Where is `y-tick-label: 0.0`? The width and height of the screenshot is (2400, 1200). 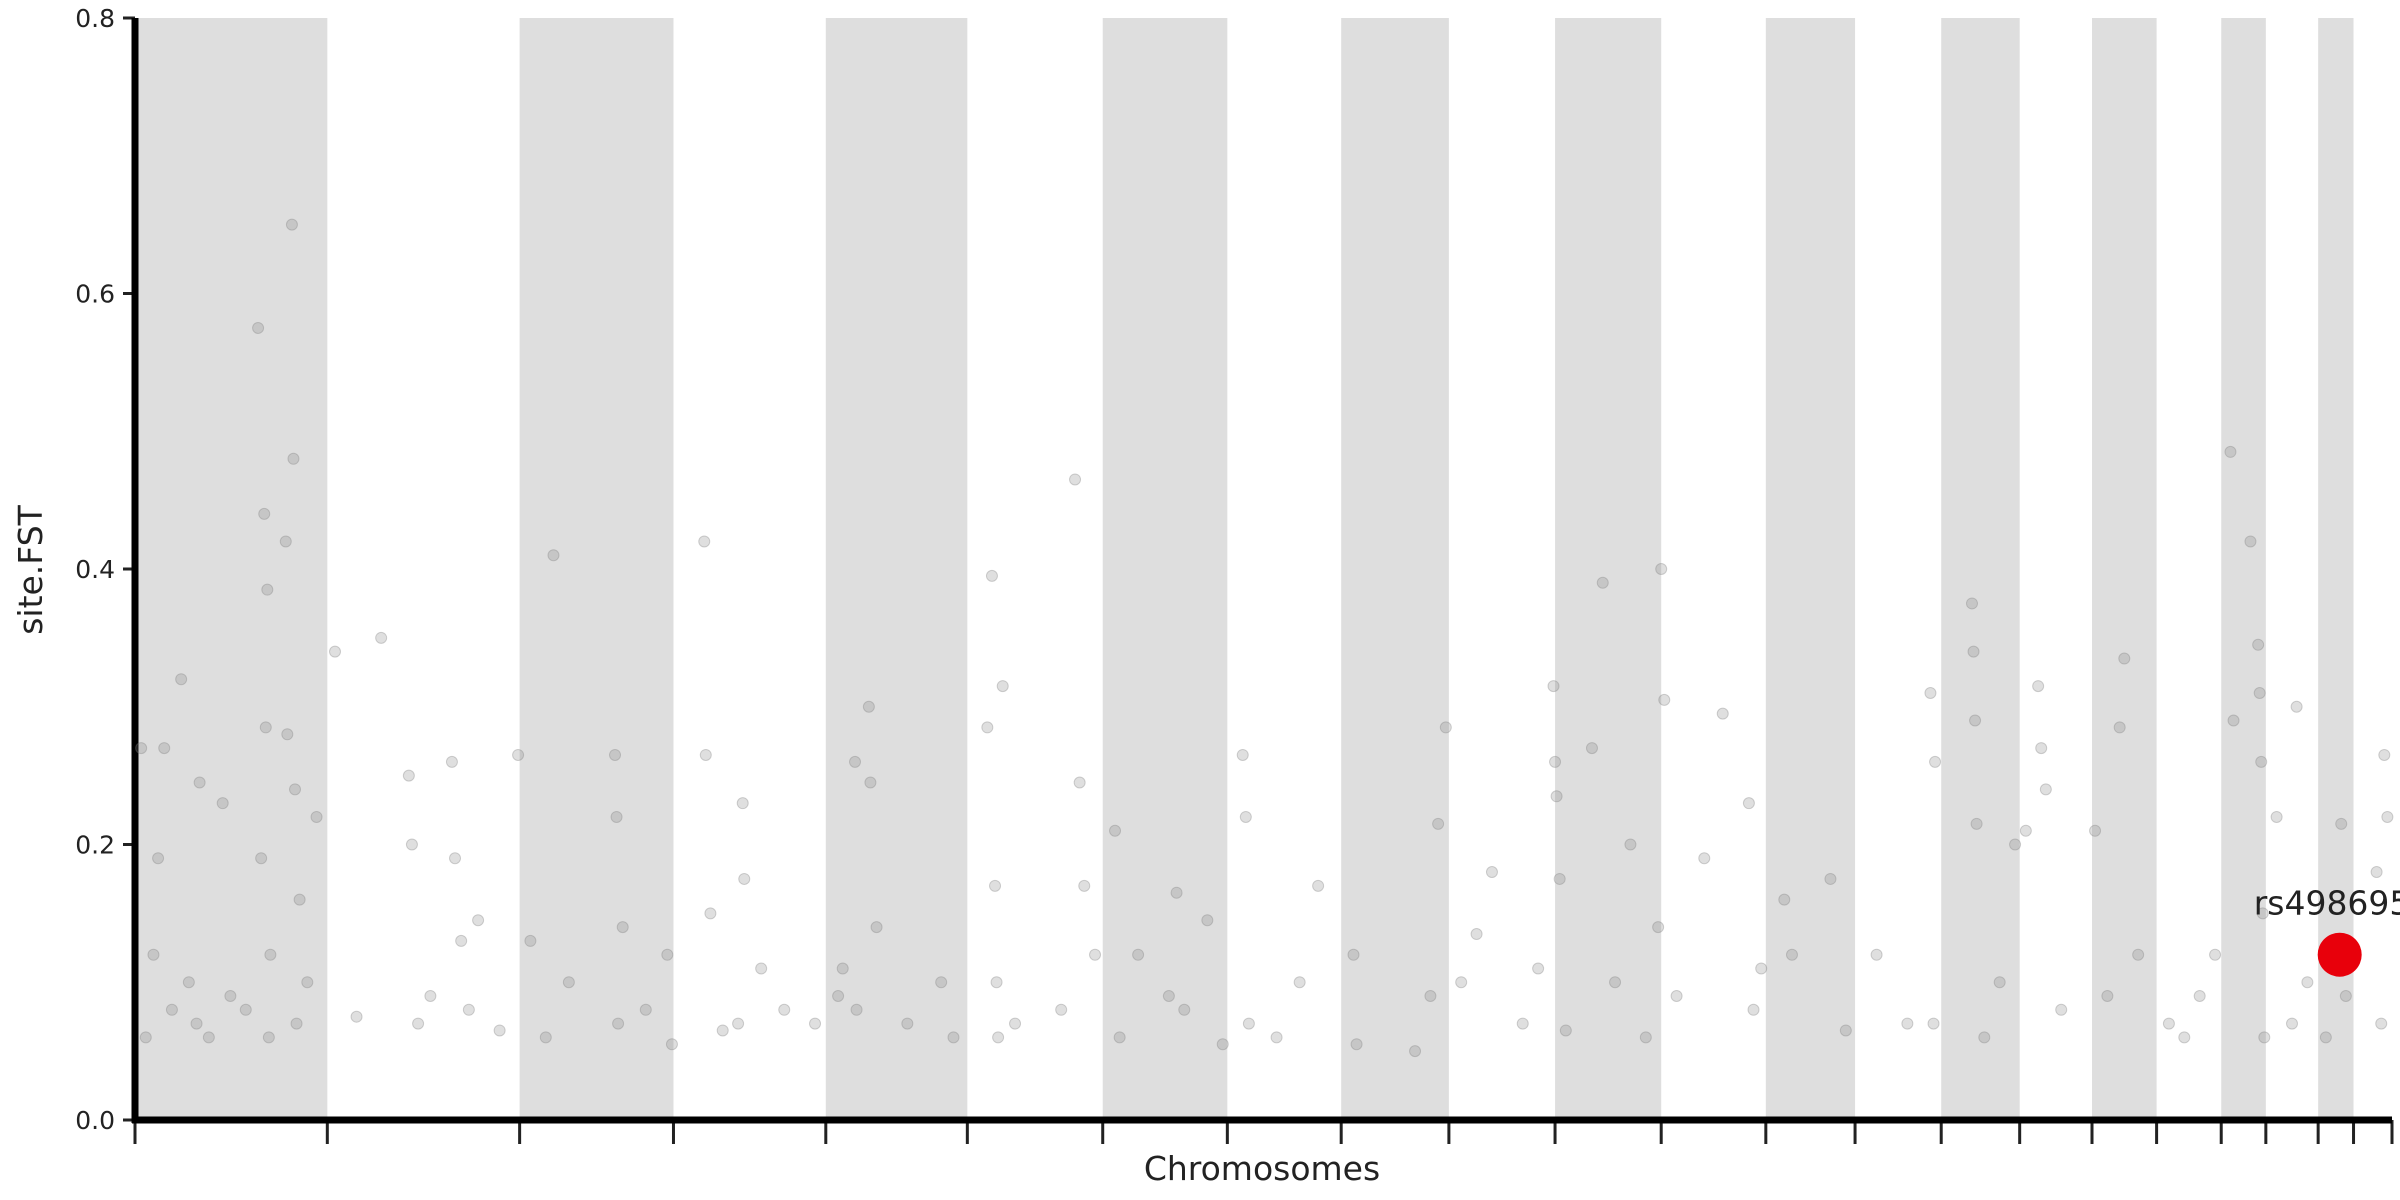
y-tick-label: 0.0 is located at coordinates (95, 1120).